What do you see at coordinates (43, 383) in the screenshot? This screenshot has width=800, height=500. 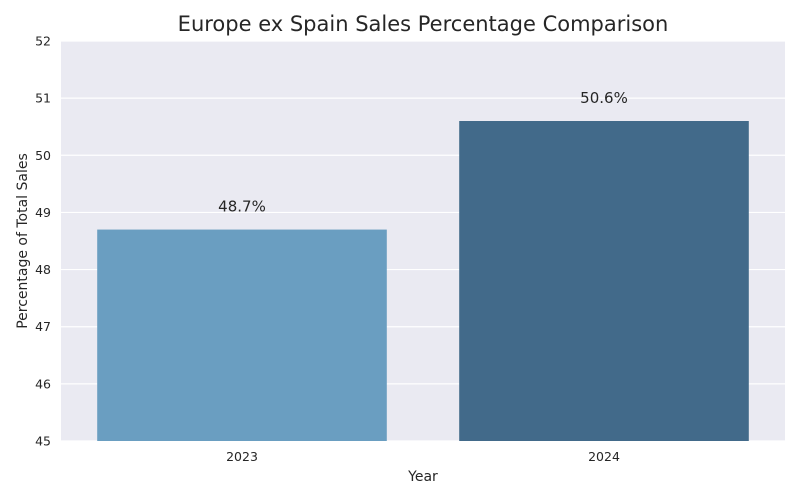 I see `y-tick-label: 46` at bounding box center [43, 383].